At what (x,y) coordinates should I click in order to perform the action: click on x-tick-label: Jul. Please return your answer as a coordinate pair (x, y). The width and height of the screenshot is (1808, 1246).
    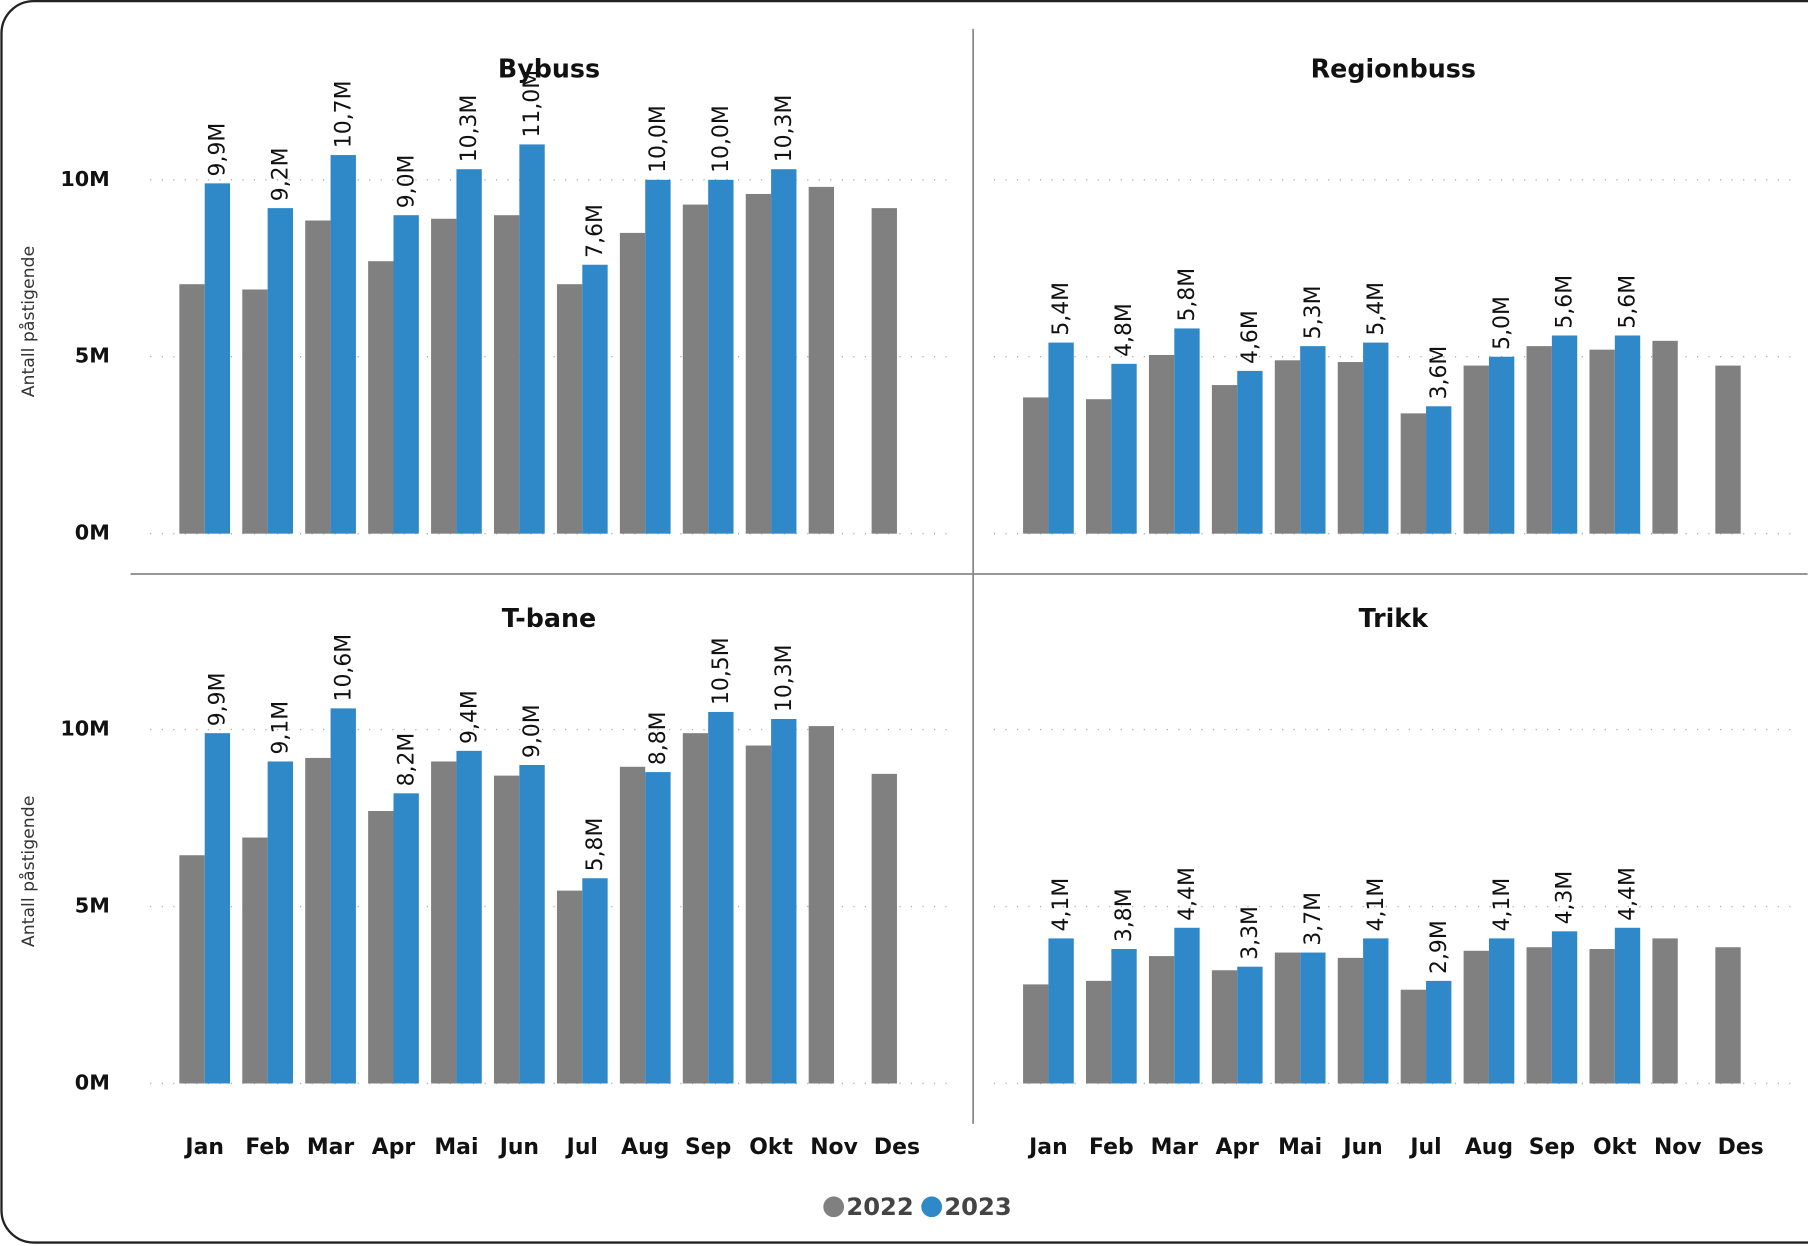
    Looking at the image, I should click on (1424, 1147).